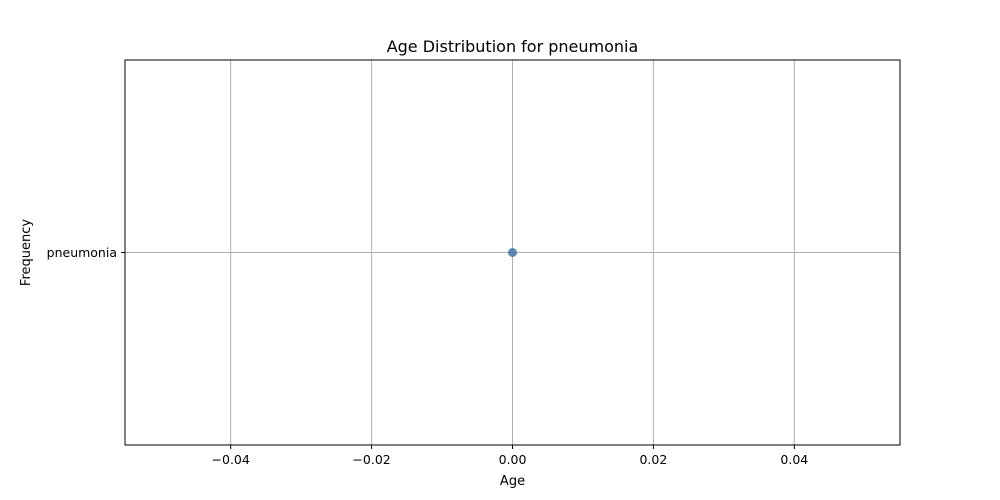 This screenshot has height=500, width=1000. I want to click on data-point, so click(512, 252).